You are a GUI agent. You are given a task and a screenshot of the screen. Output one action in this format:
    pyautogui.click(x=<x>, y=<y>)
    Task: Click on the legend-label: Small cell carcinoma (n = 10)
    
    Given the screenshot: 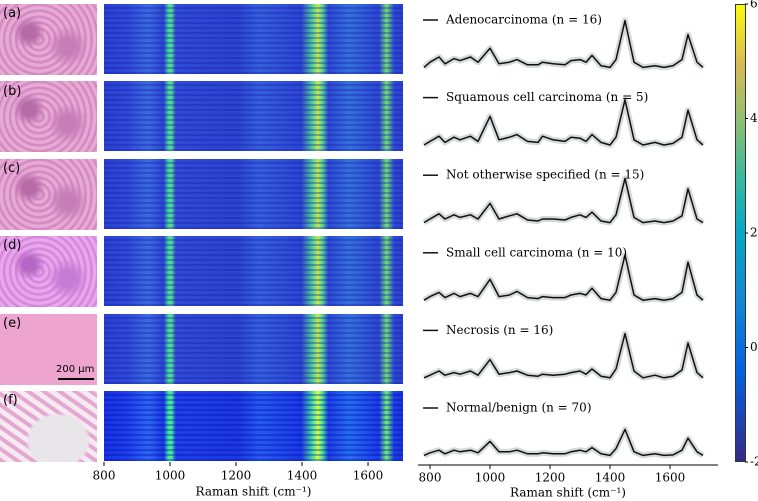 What is the action you would take?
    pyautogui.click(x=536, y=252)
    